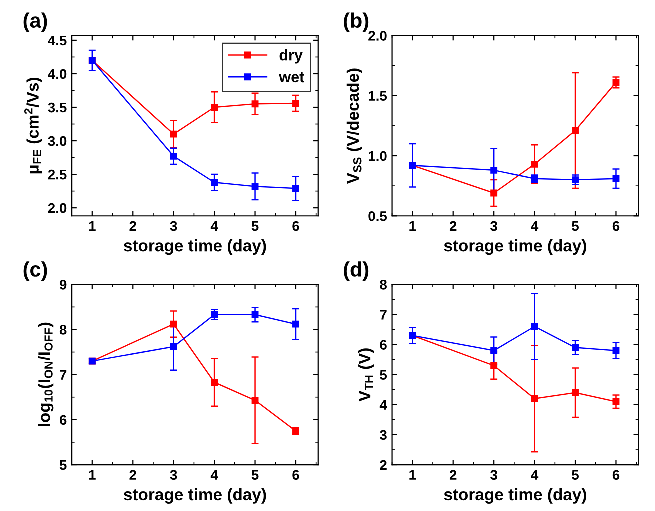  What do you see at coordinates (63, 285) in the screenshot?
I see `y-tick-label: 9` at bounding box center [63, 285].